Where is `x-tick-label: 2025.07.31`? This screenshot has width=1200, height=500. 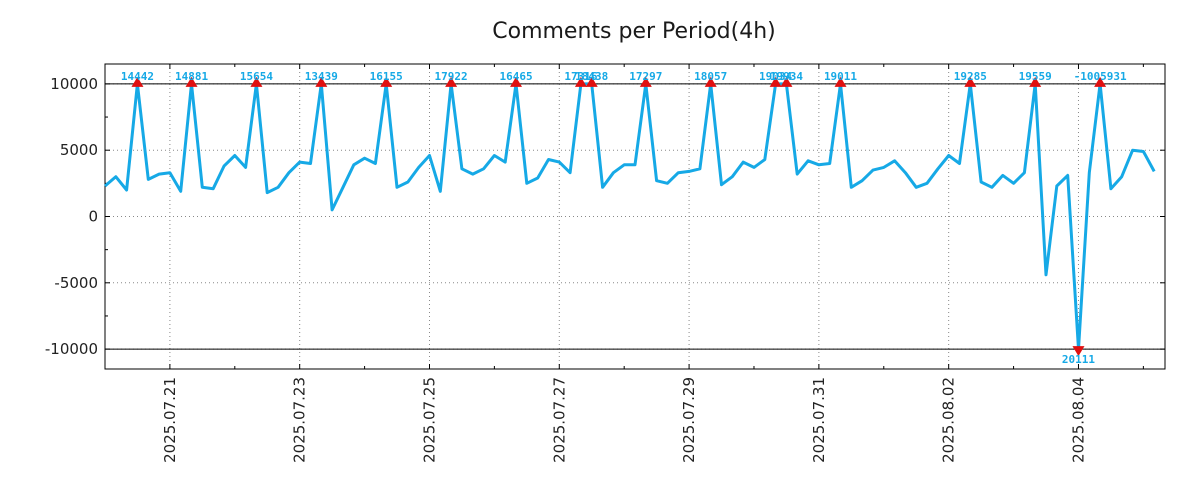 x-tick-label: 2025.07.31 is located at coordinates (819, 420).